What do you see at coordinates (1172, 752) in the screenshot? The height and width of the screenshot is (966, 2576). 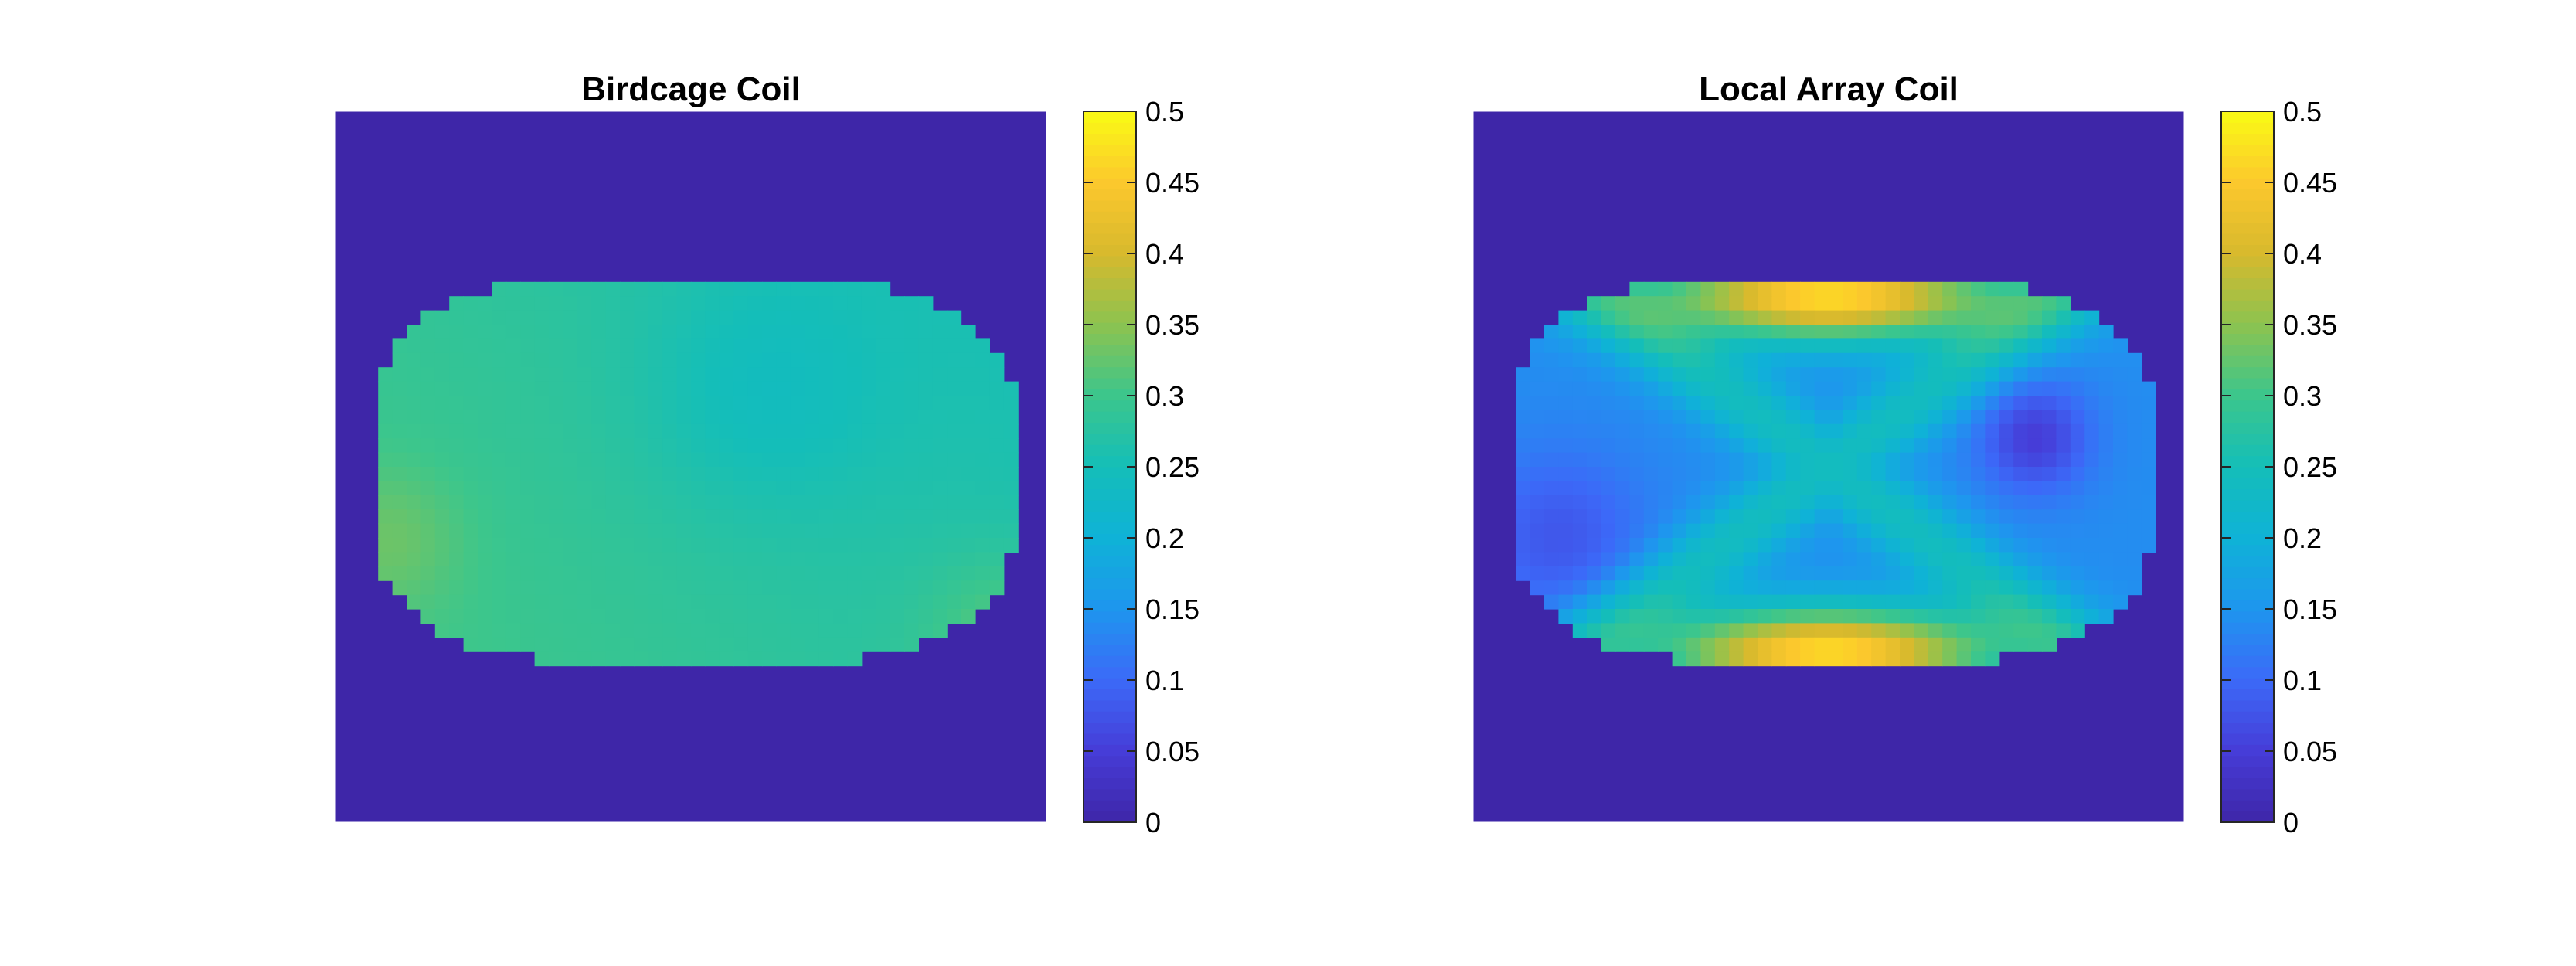 I see `colorbar-tick-label: 0.05` at bounding box center [1172, 752].